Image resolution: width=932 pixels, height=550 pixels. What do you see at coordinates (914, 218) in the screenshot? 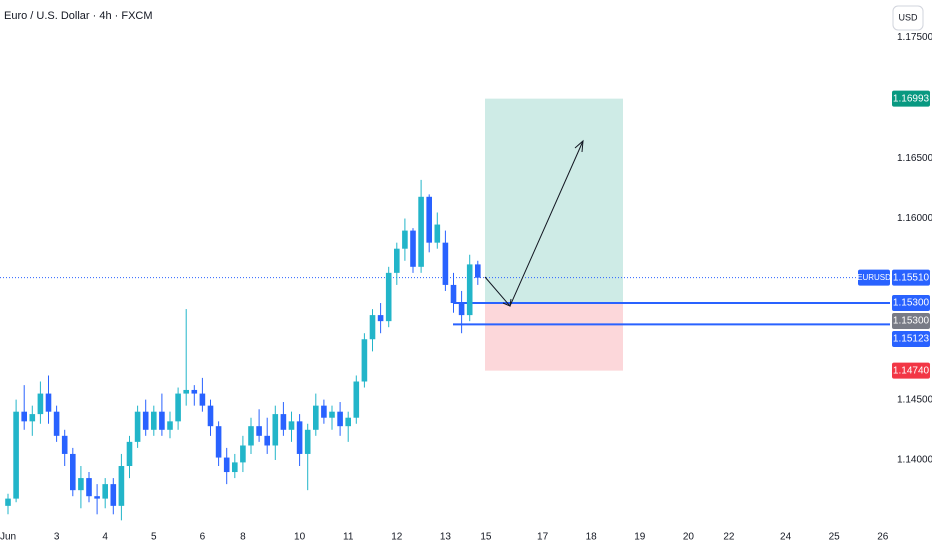
I see `y-tick-label: 1.16000` at bounding box center [914, 218].